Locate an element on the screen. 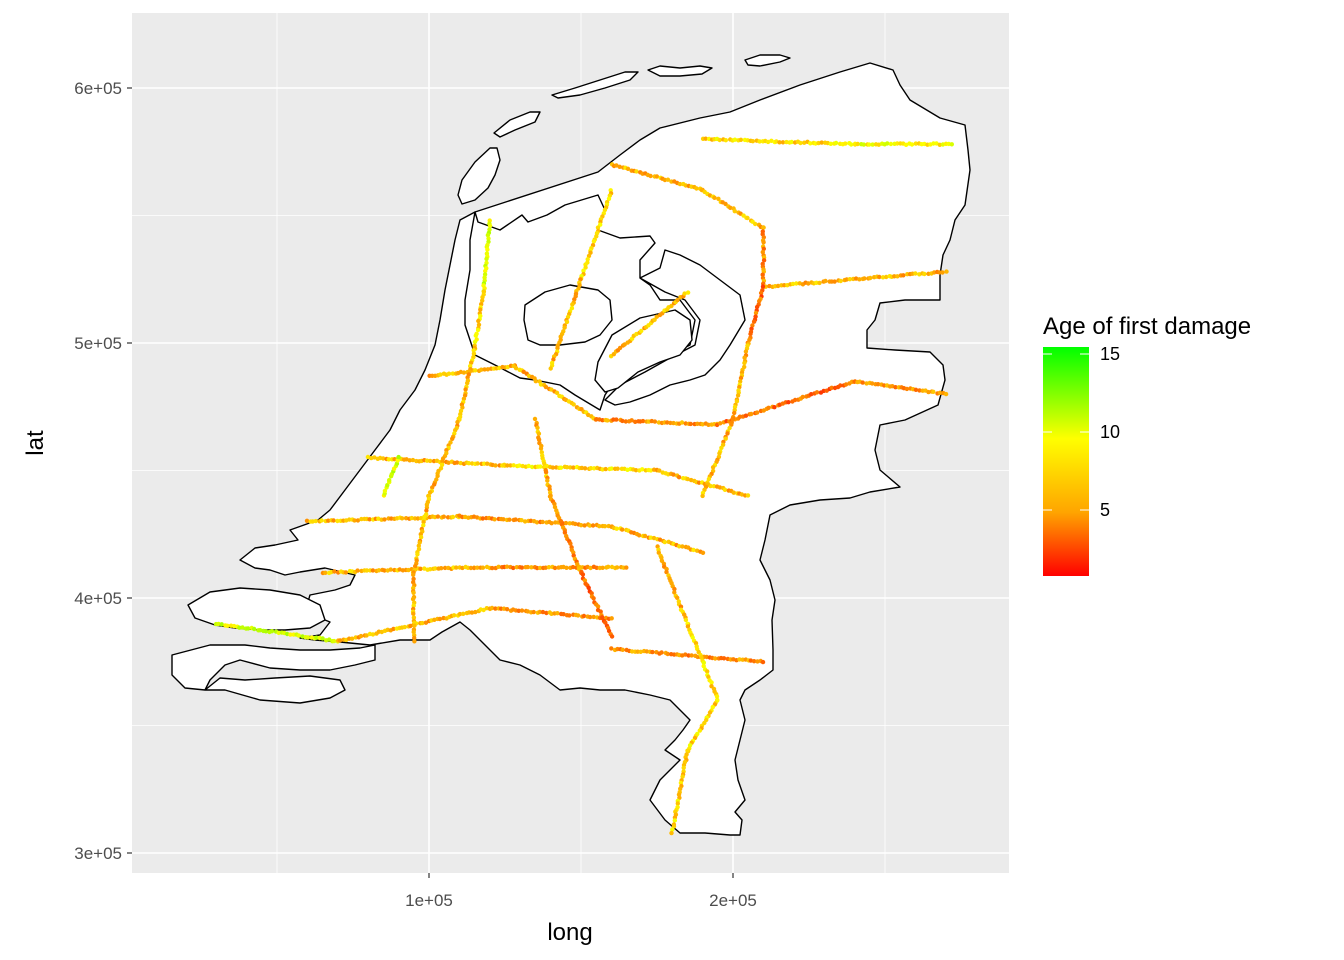  terschelling-outline is located at coordinates (595, 85).